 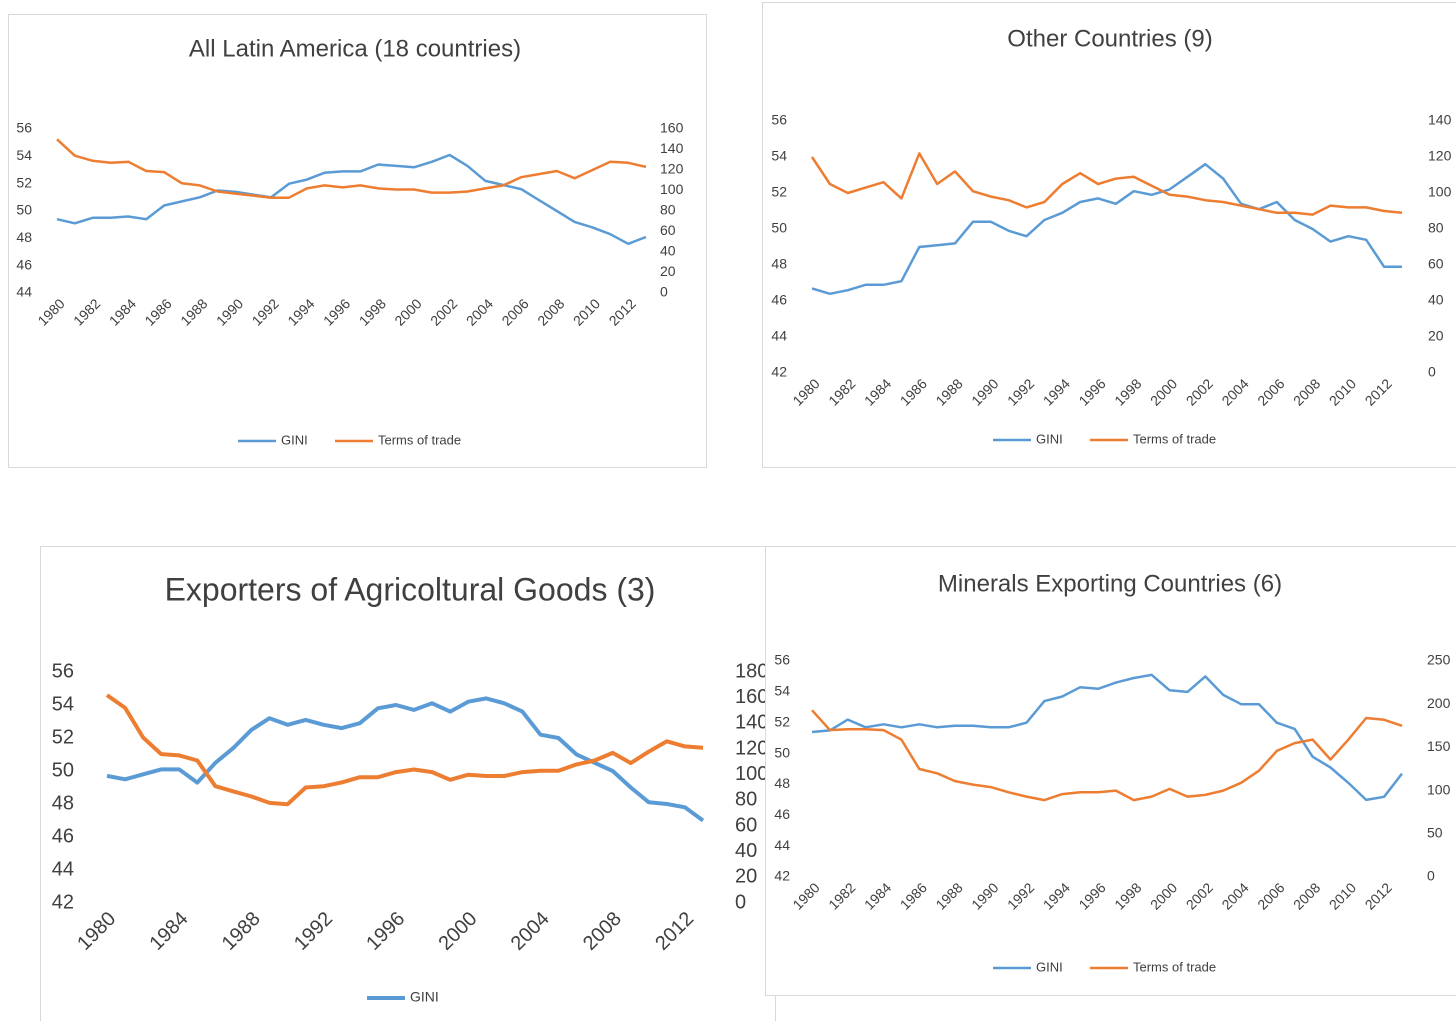 What do you see at coordinates (410, 589) in the screenshot?
I see `chart-title: Exporters of Agricoltural Goods (3)` at bounding box center [410, 589].